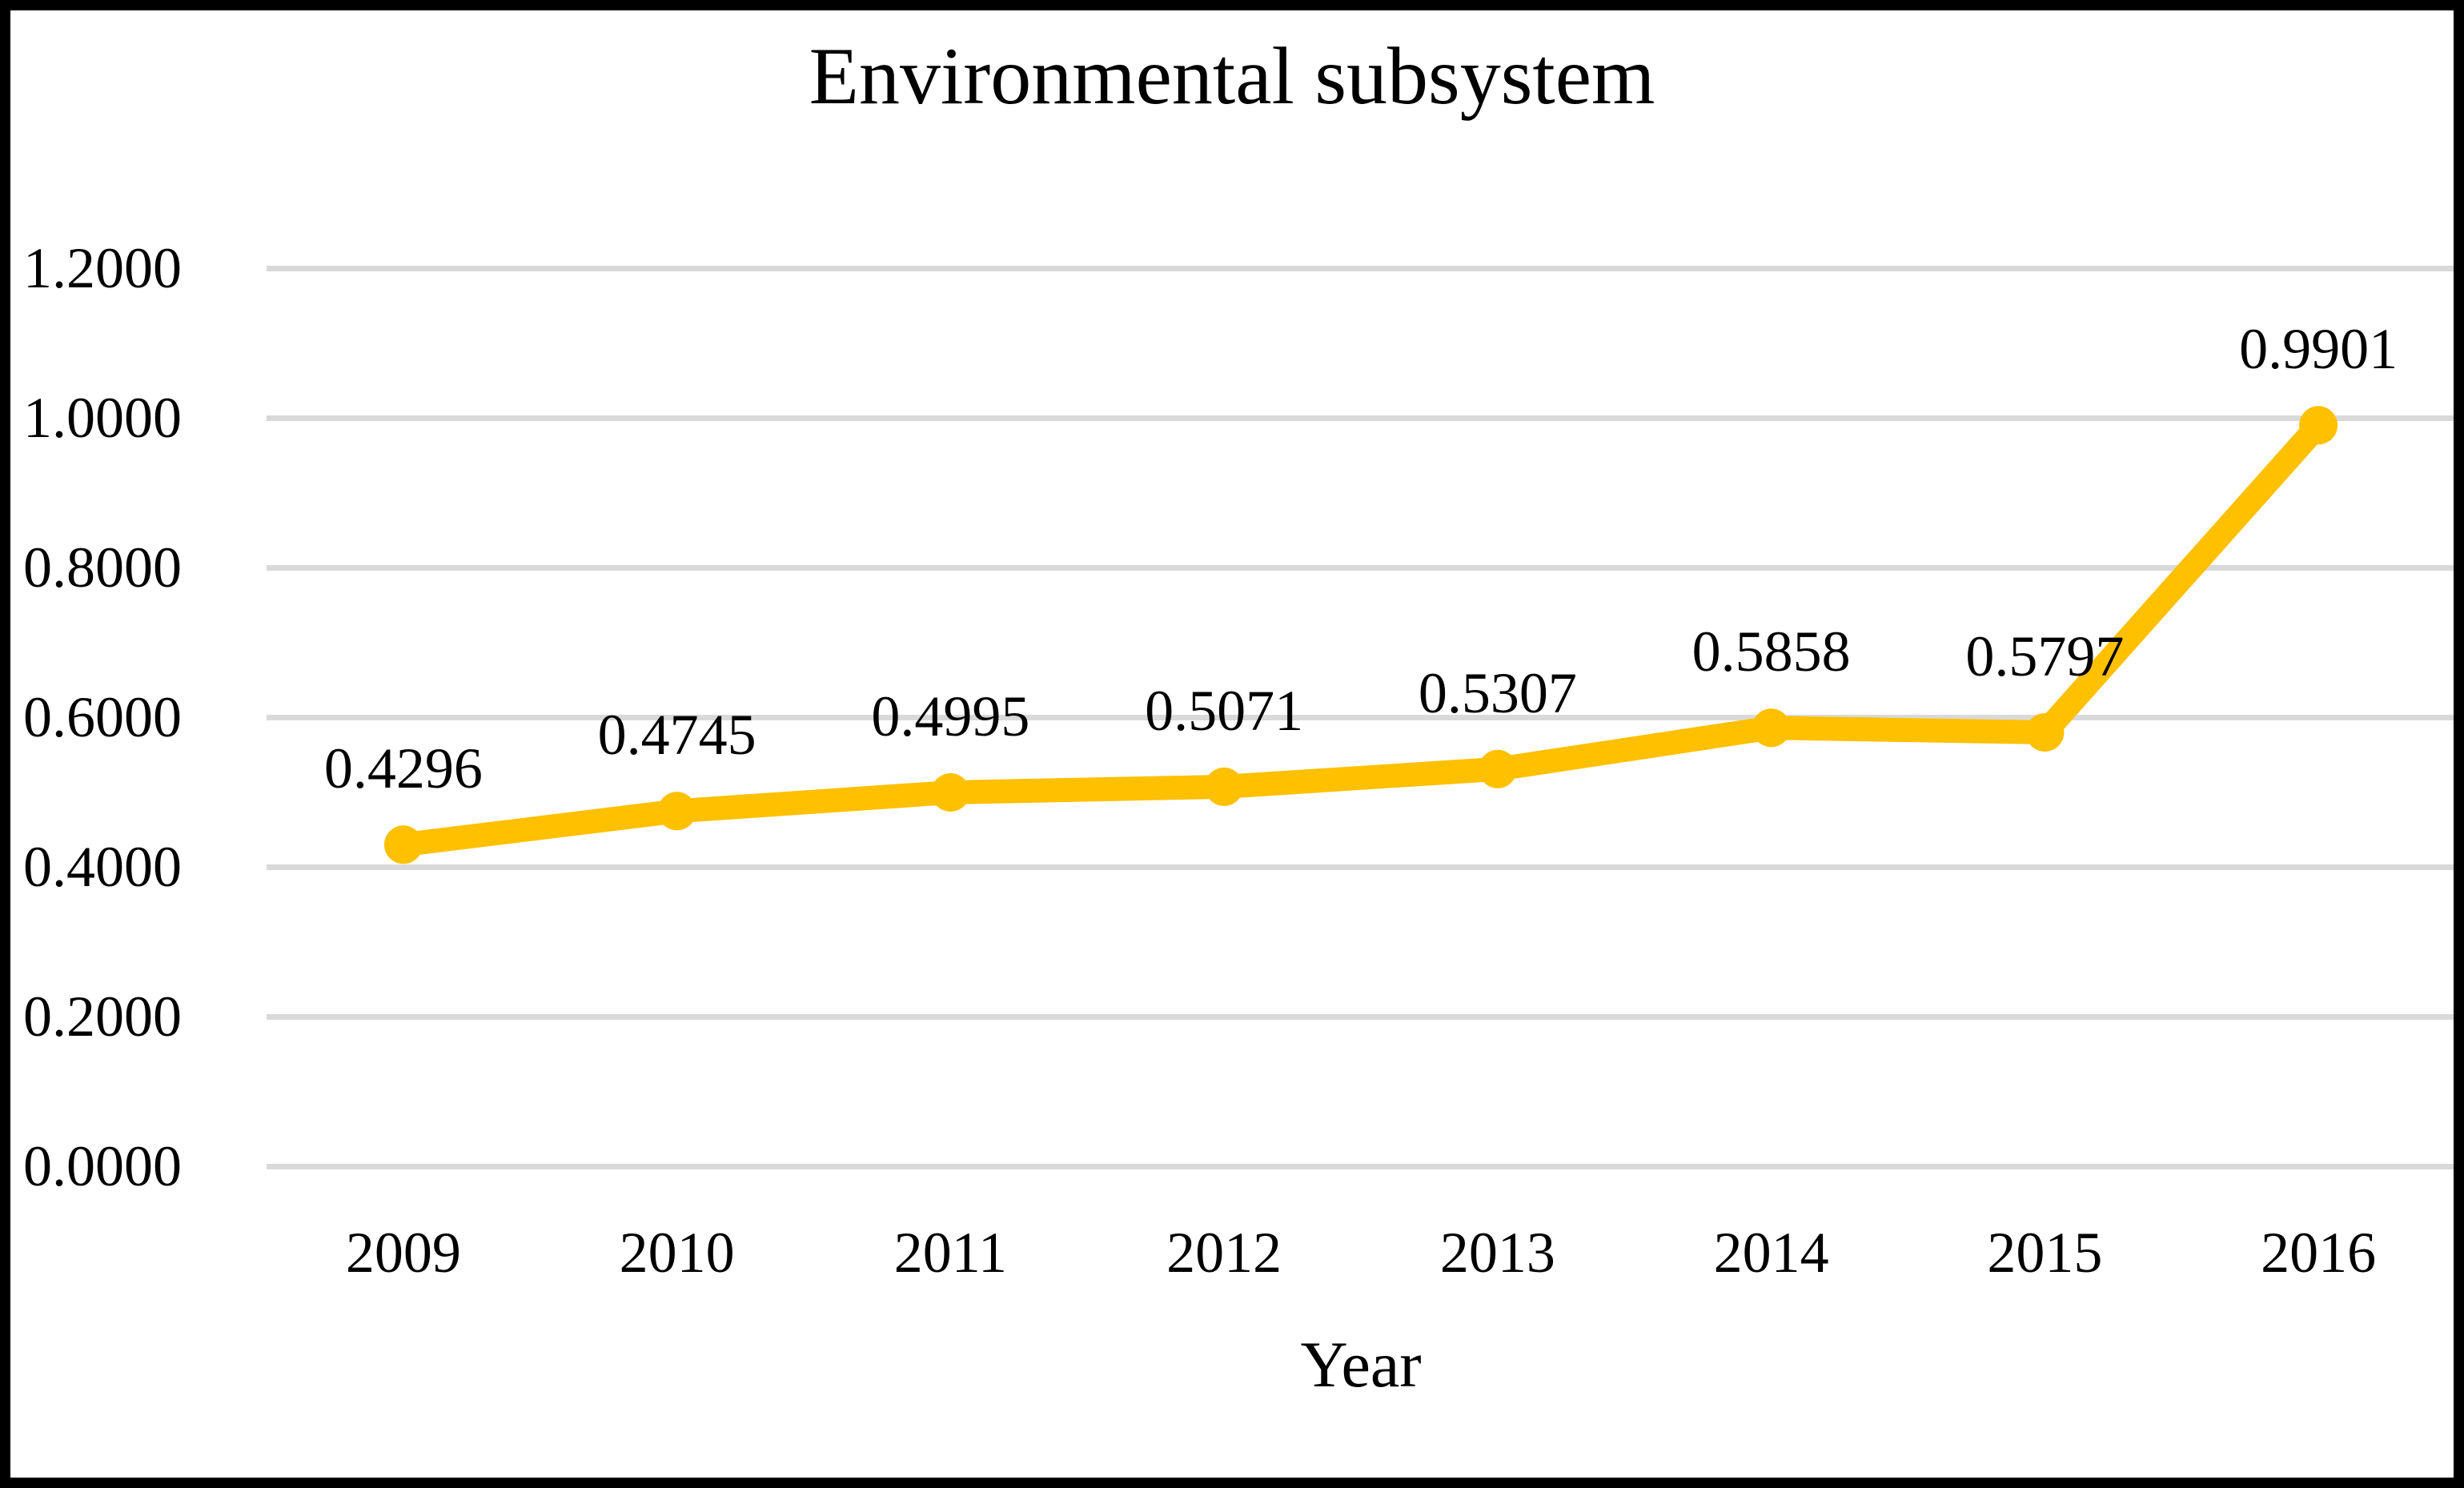 The image size is (2464, 1488). I want to click on y-tick-label: 1.2000, so click(102, 268).